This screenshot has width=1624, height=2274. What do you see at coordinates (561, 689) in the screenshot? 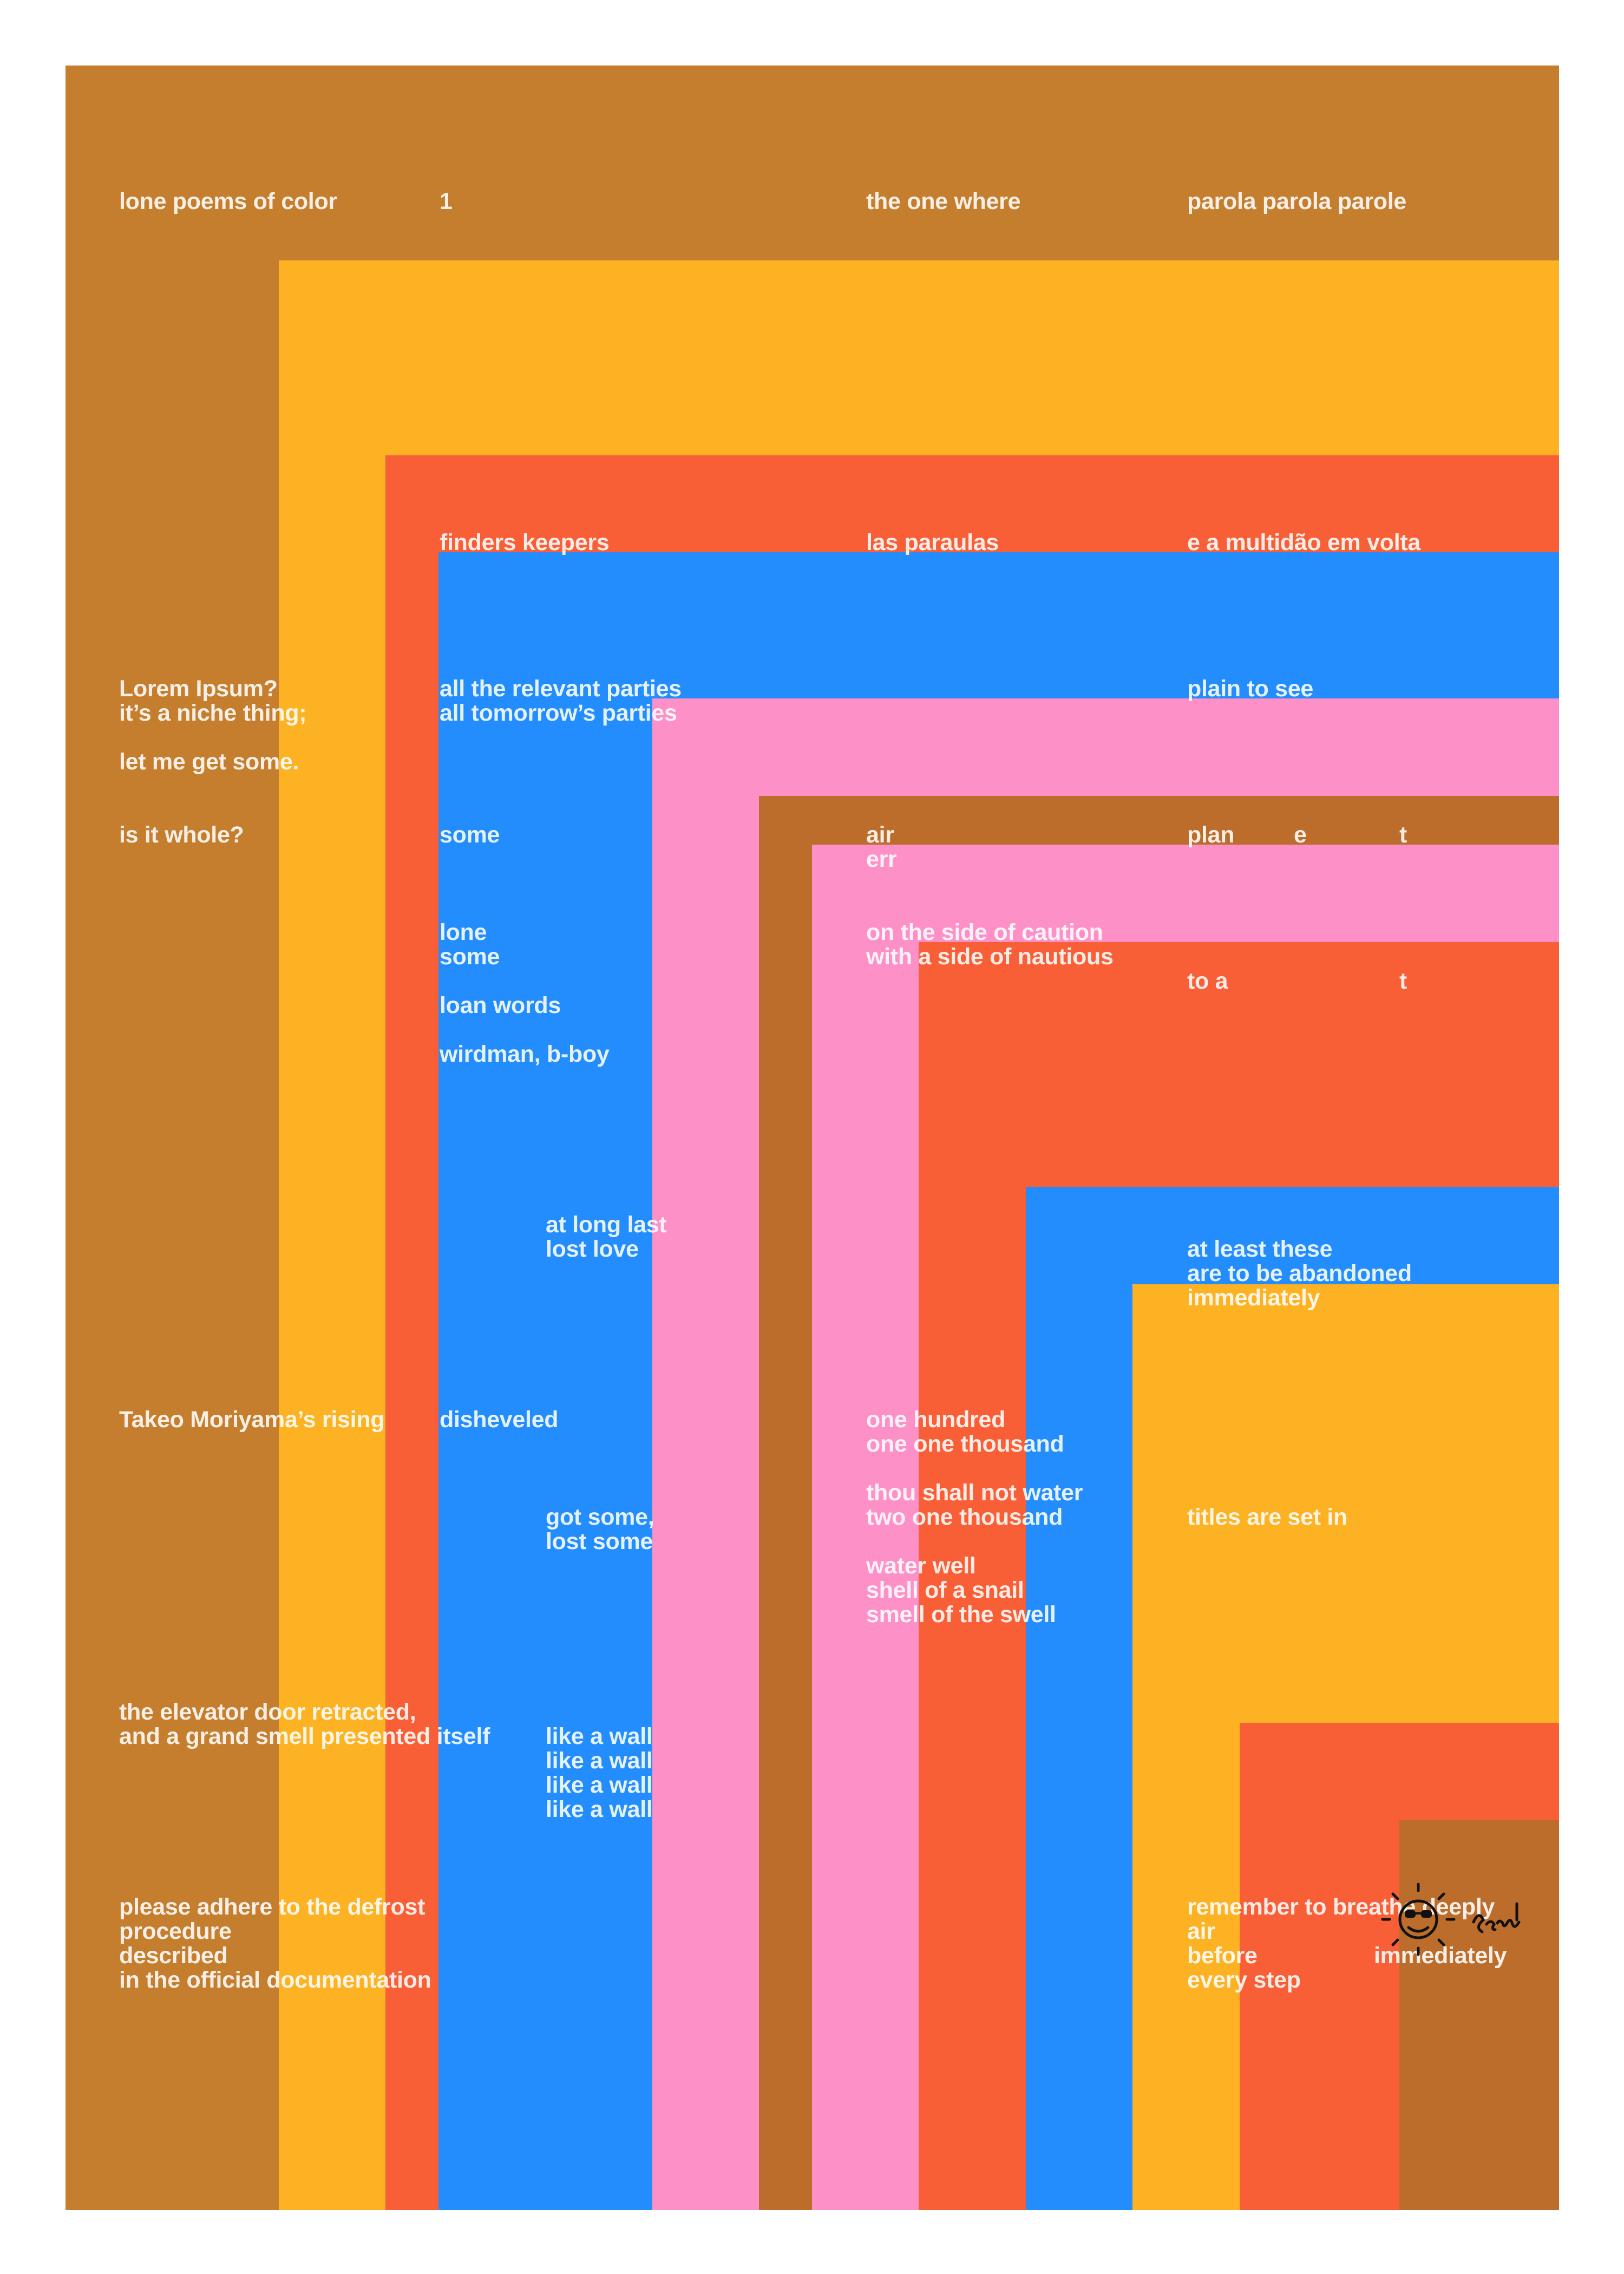
I see `parties-line-1: all the relevant parties` at bounding box center [561, 689].